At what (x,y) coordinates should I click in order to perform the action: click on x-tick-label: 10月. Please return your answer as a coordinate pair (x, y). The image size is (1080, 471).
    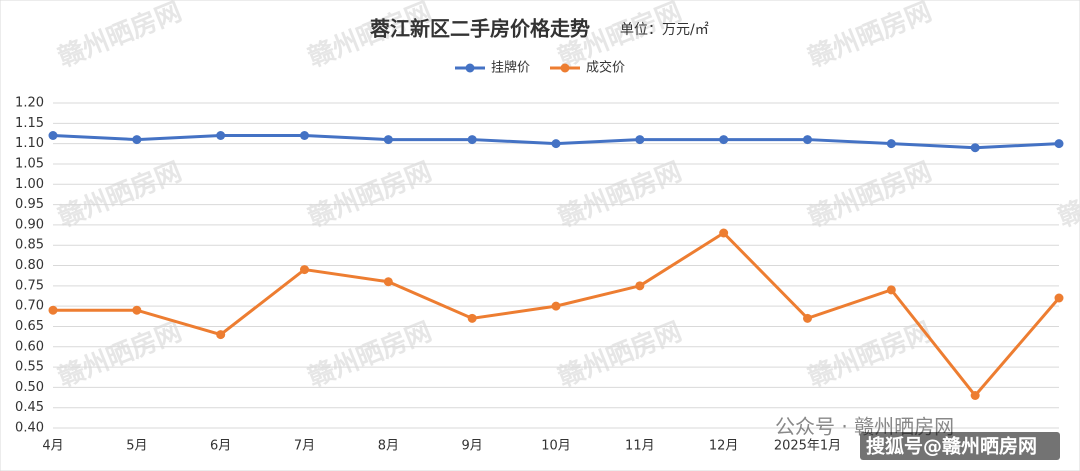
    Looking at the image, I should click on (556, 446).